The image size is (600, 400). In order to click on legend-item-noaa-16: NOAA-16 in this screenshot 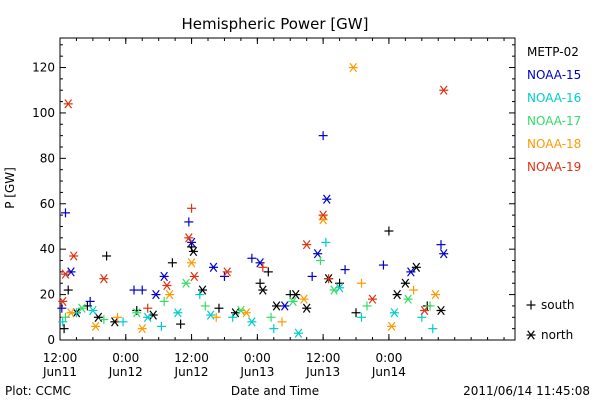, I will do `click(554, 98)`.